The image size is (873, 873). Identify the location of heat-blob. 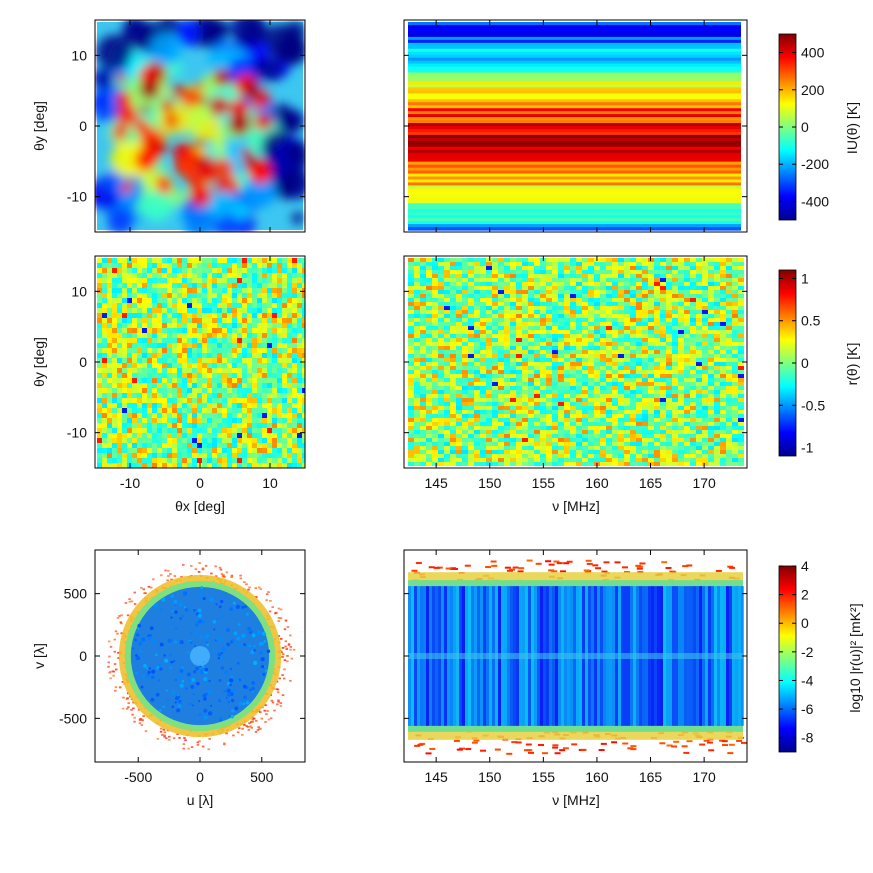
(294, 152).